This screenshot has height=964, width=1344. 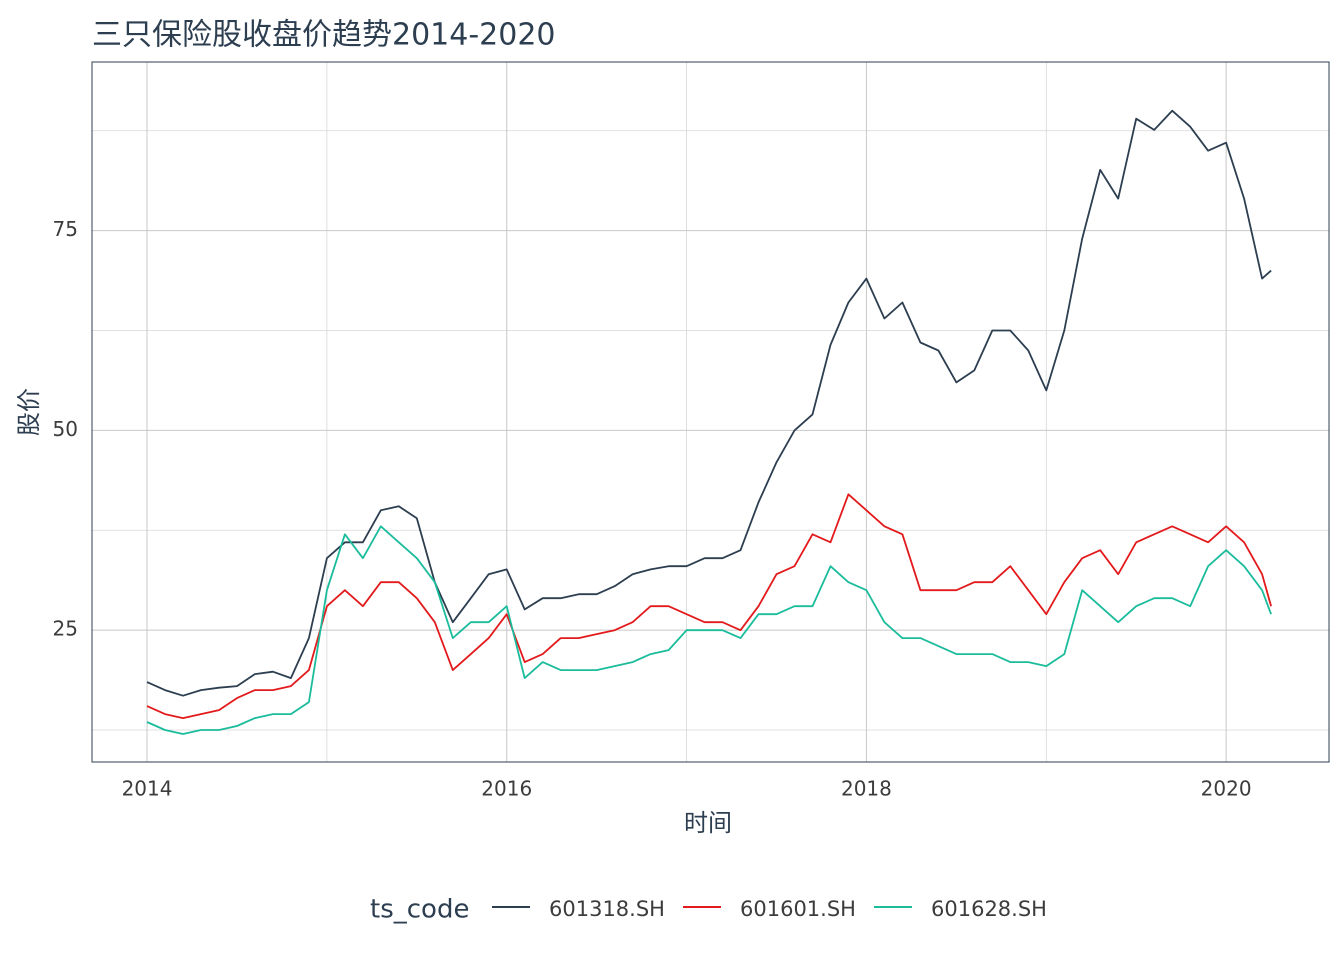 I want to click on x-axis-label: 时间, so click(x=708, y=823).